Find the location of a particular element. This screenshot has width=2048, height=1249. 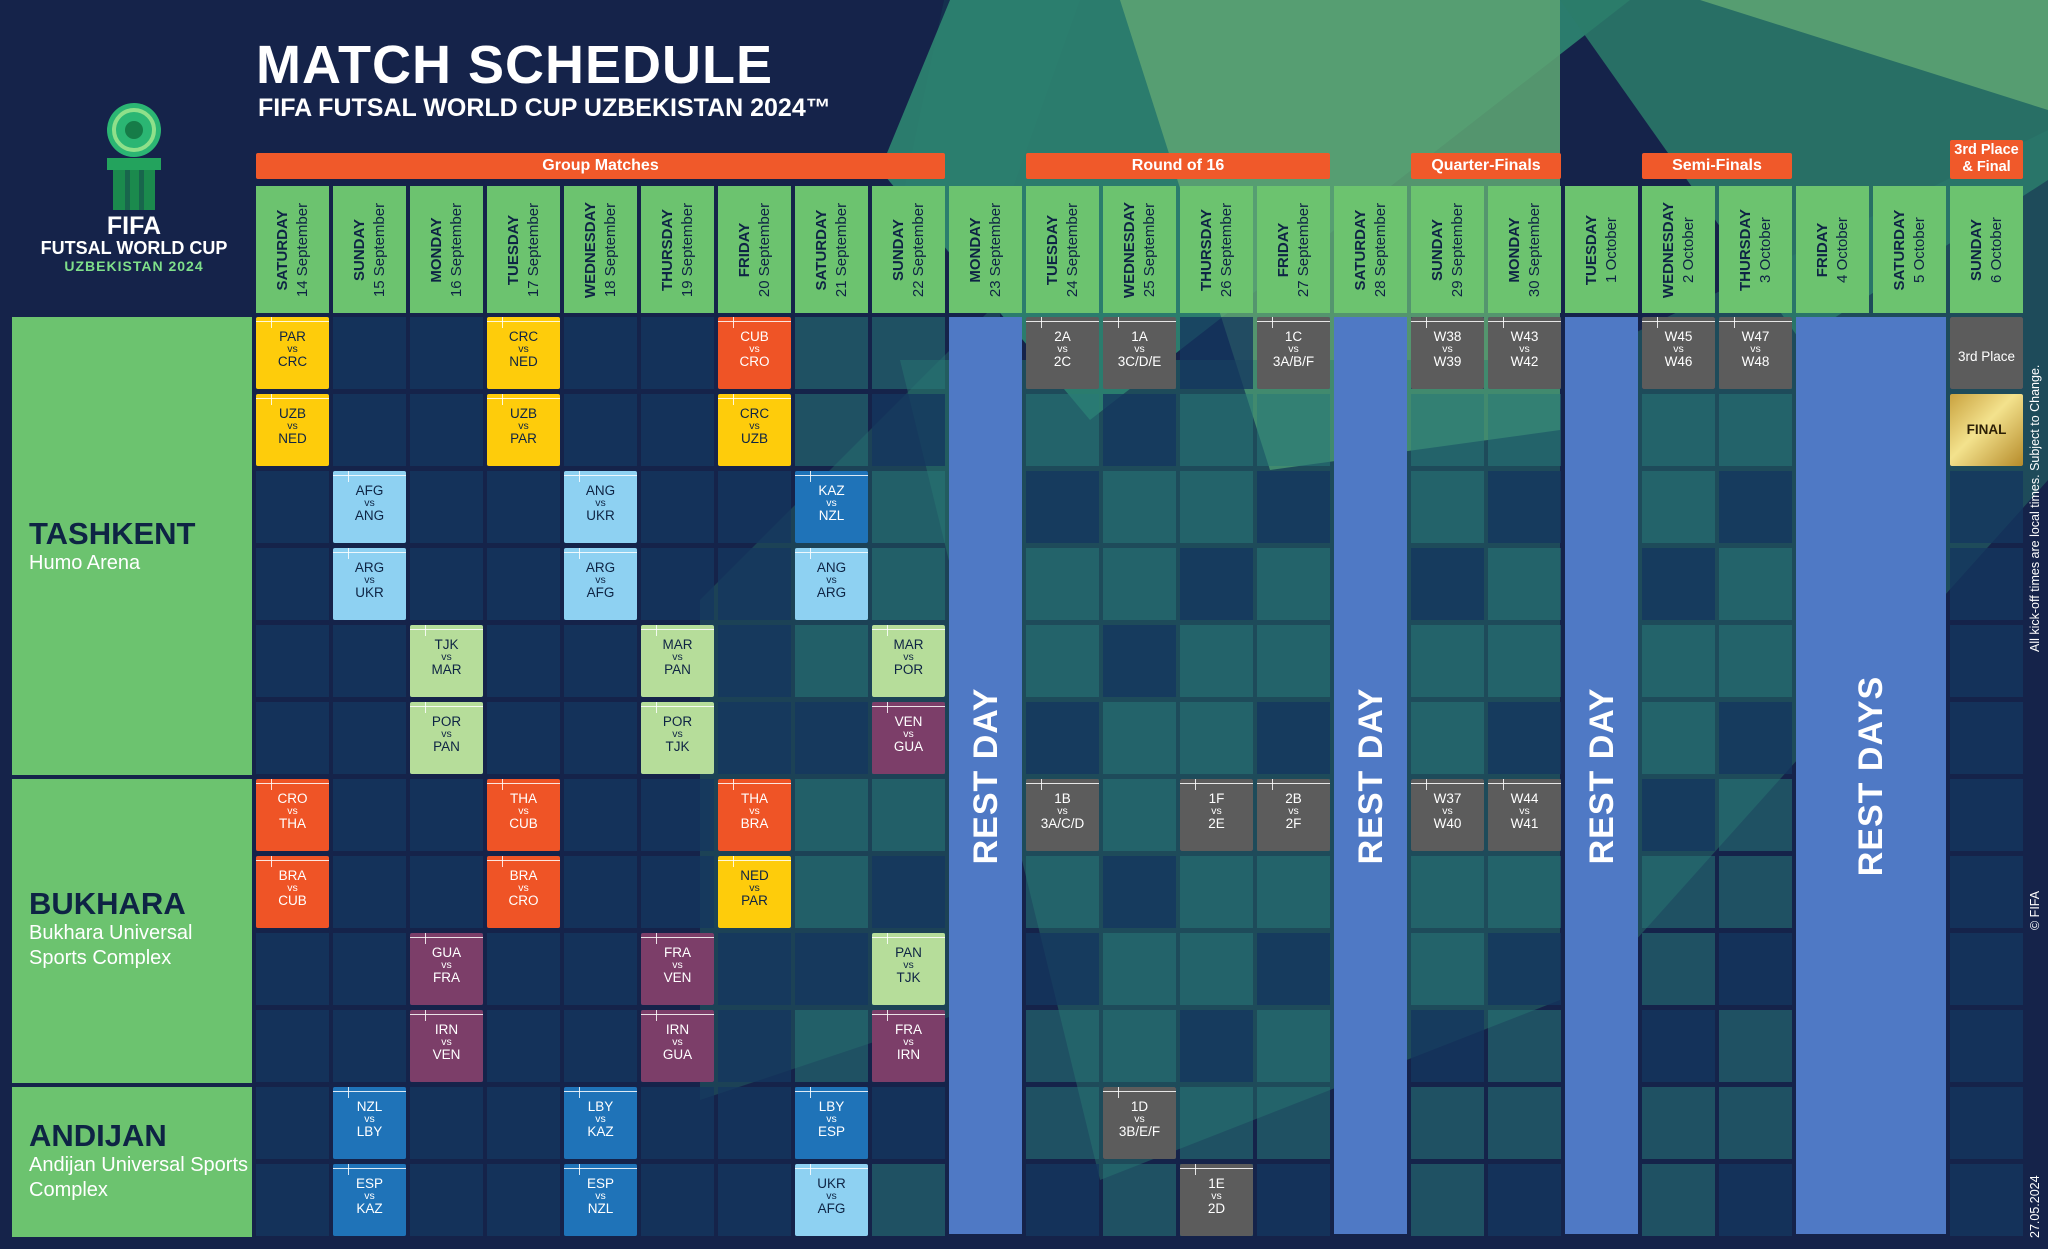

match-card: 1E vs 2D is located at coordinates (1216, 1200).